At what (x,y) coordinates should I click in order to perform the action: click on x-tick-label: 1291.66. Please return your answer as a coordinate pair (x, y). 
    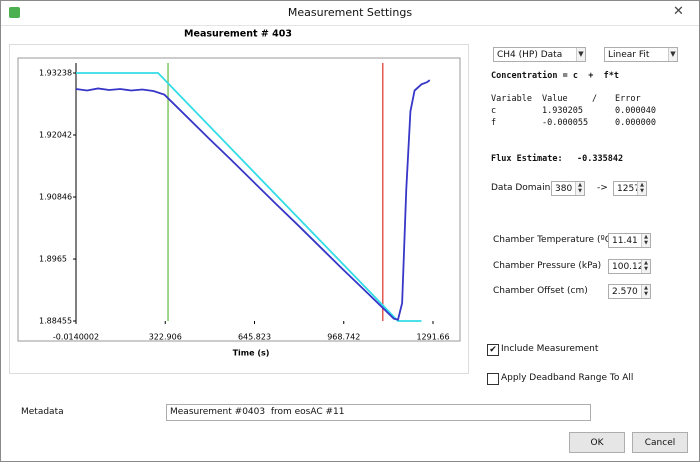
    Looking at the image, I should click on (432, 337).